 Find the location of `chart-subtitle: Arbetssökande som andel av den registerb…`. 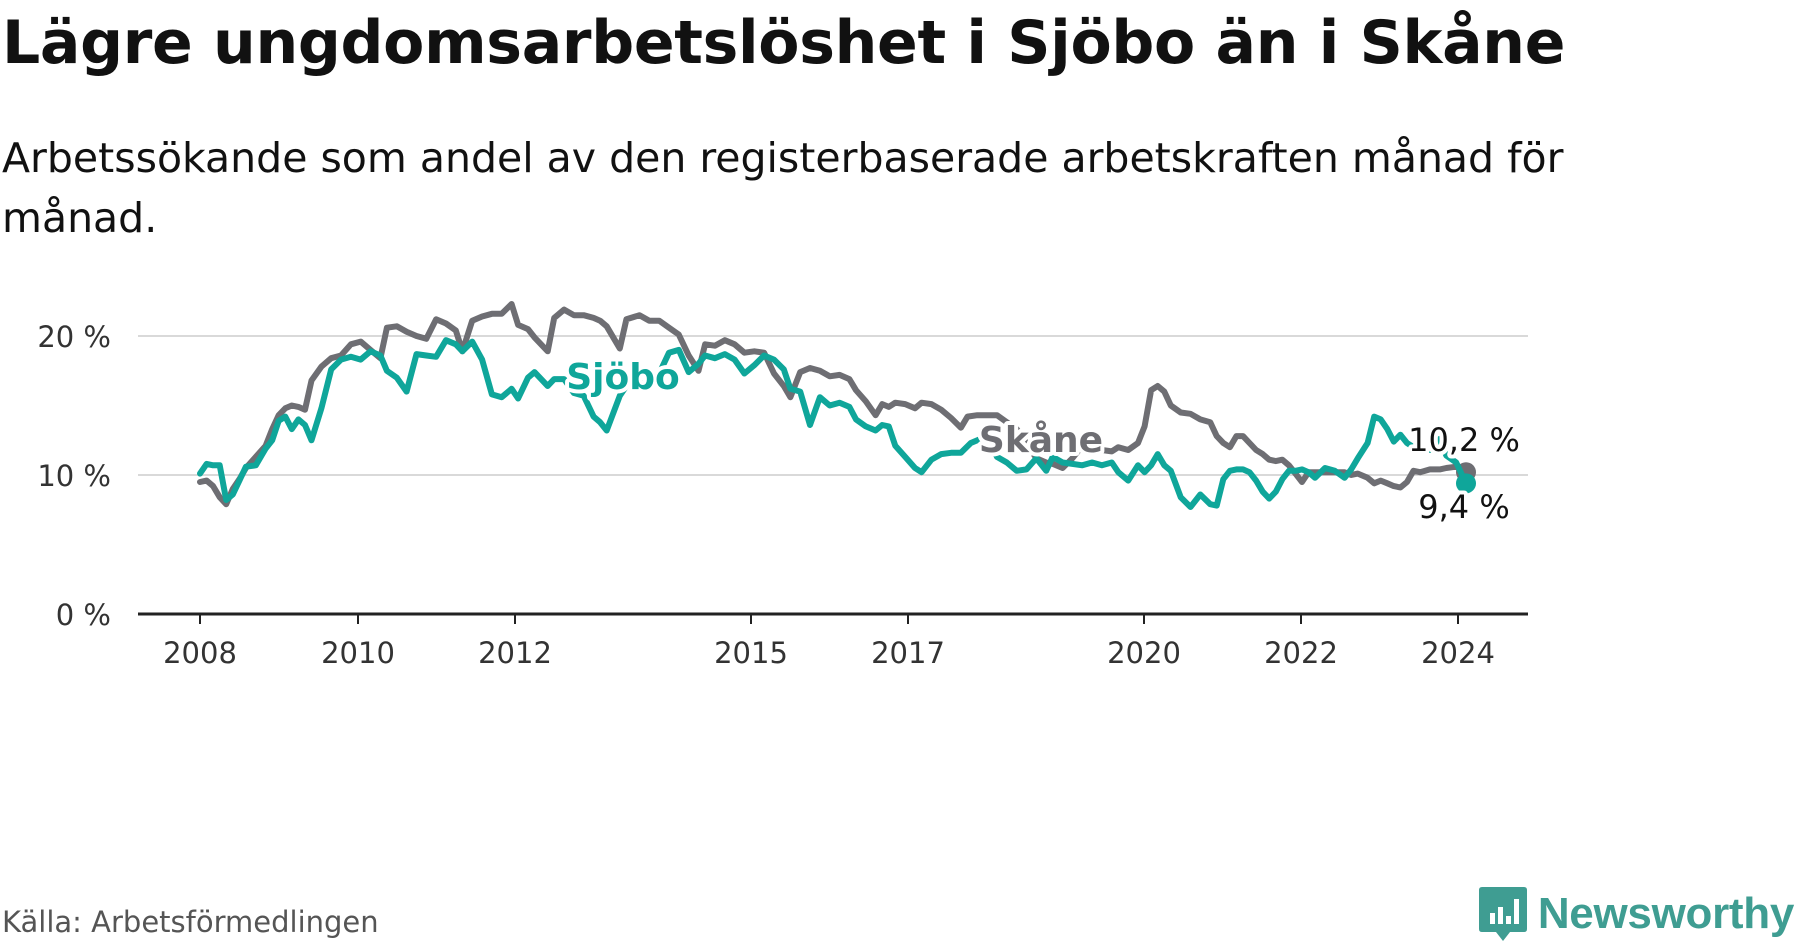

chart-subtitle: Arbetssökande som andel av den registerb… is located at coordinates (783, 188).